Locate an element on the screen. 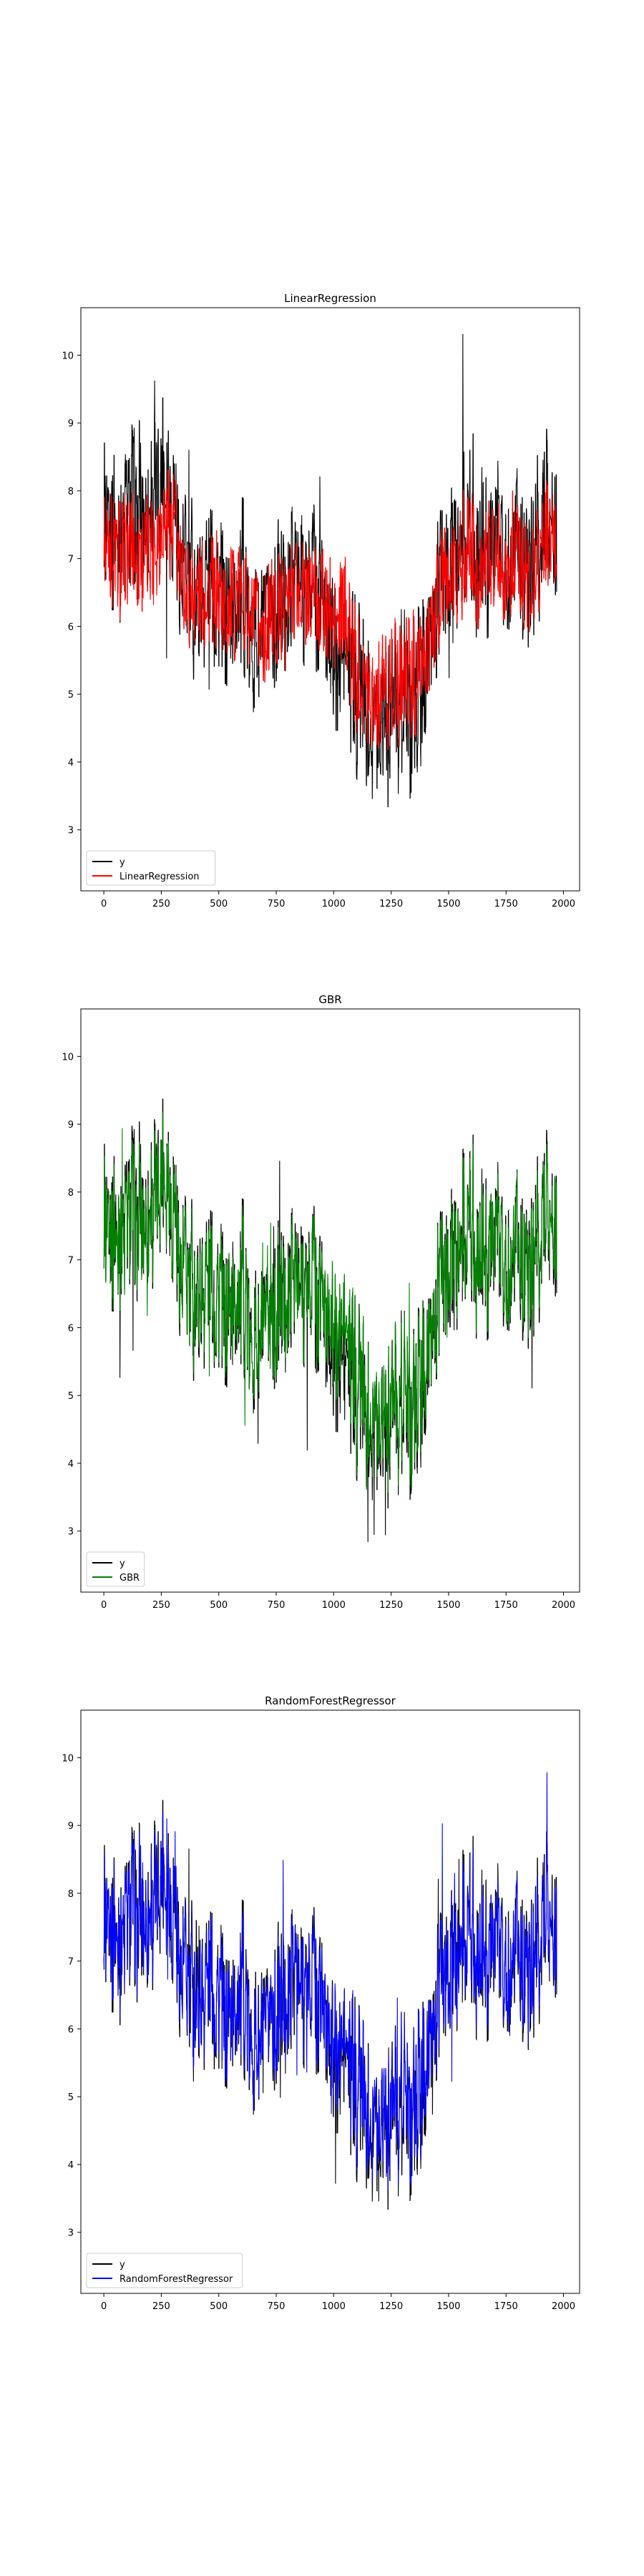 The height and width of the screenshot is (2576, 644). legend-entry: GBR is located at coordinates (129, 1578).